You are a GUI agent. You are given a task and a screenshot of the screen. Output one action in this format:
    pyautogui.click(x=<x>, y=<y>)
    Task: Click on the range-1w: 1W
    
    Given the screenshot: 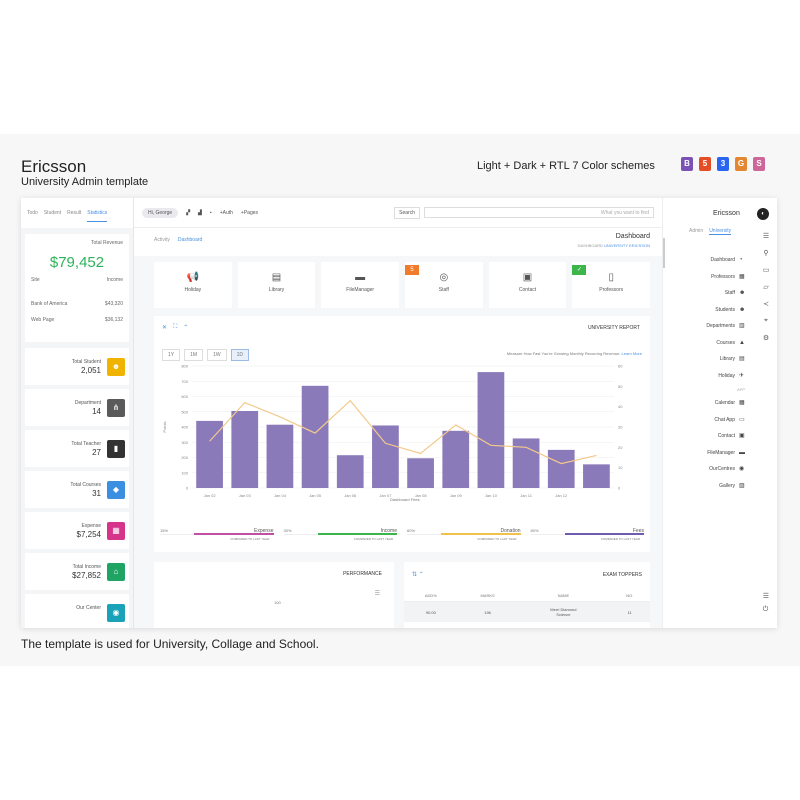 What is the action you would take?
    pyautogui.click(x=217, y=355)
    